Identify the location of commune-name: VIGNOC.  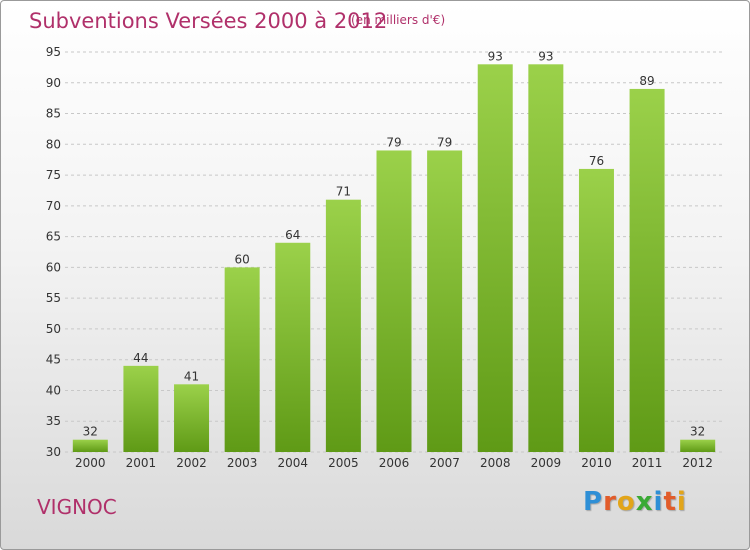
(77, 507).